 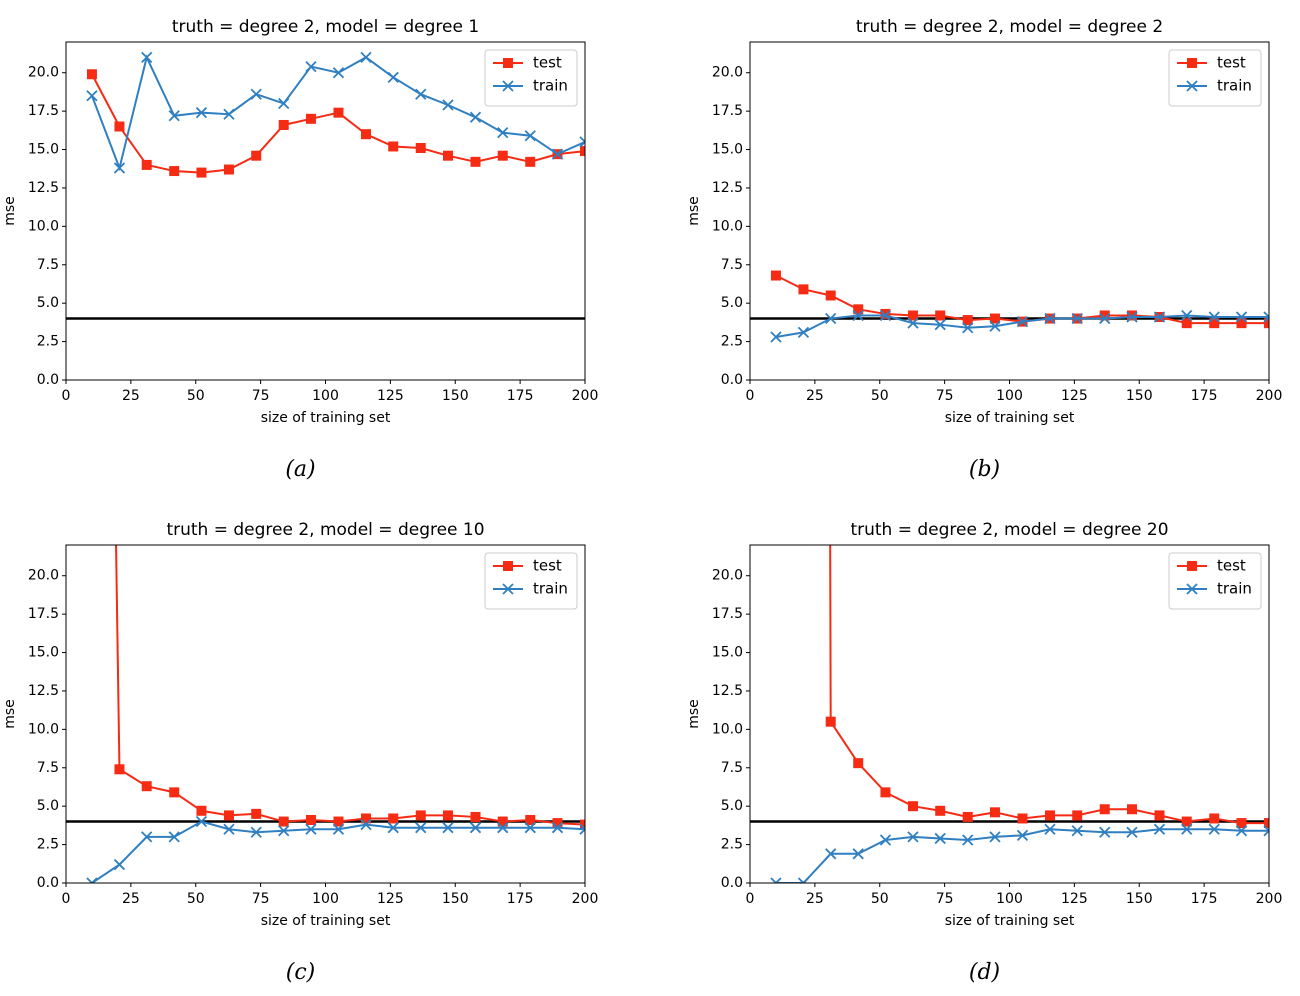 What do you see at coordinates (1009, 530) in the screenshot?
I see `chart-title: truth = degree 2, model = degree 20` at bounding box center [1009, 530].